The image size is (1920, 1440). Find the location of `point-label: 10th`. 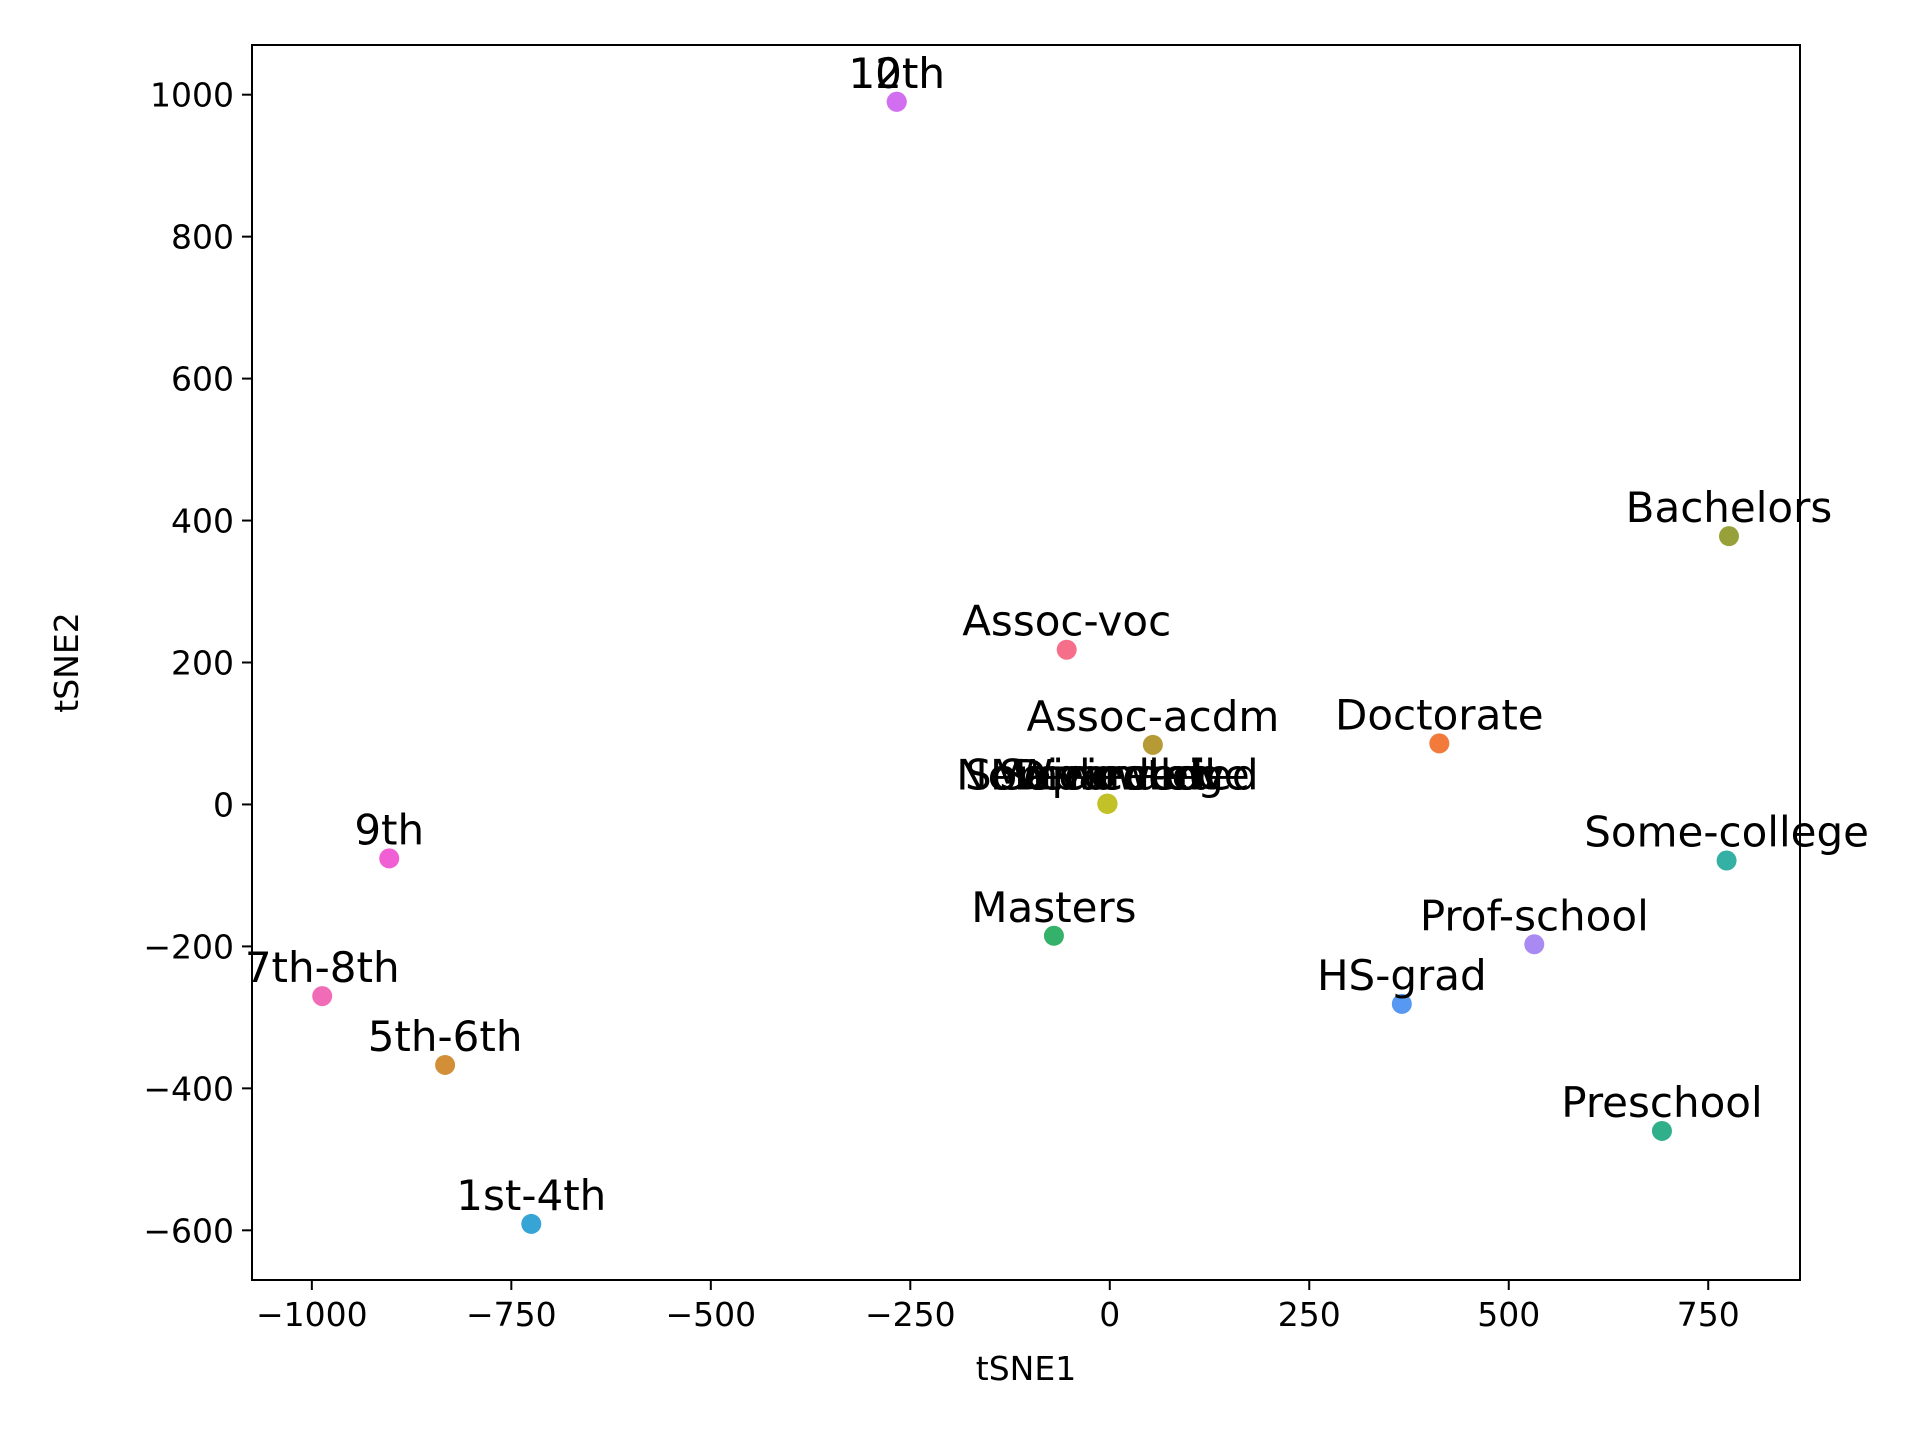

point-label: 10th is located at coordinates (896, 73).